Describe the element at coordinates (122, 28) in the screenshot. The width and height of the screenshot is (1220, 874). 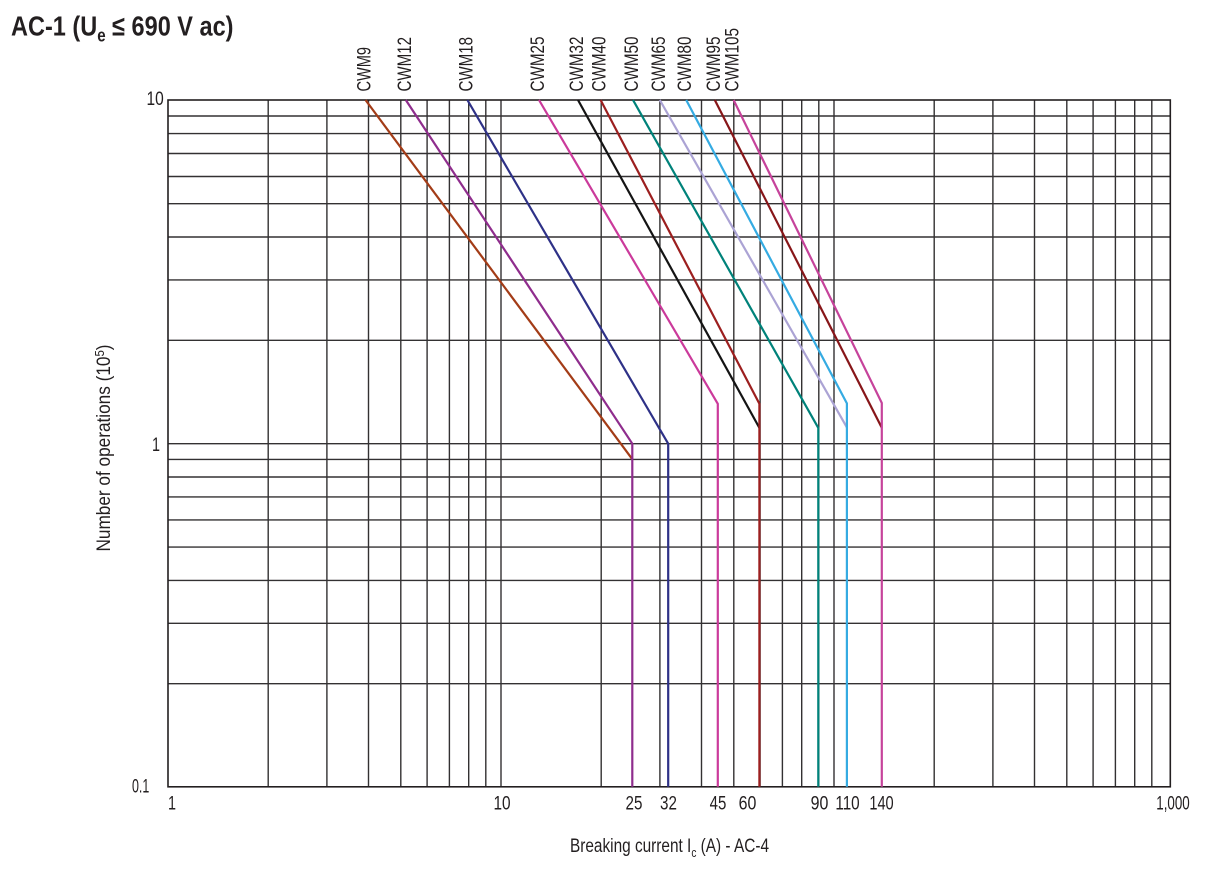
I see `svg-text: AC-1 (Ue ≤ 690 V ac)` at that location.